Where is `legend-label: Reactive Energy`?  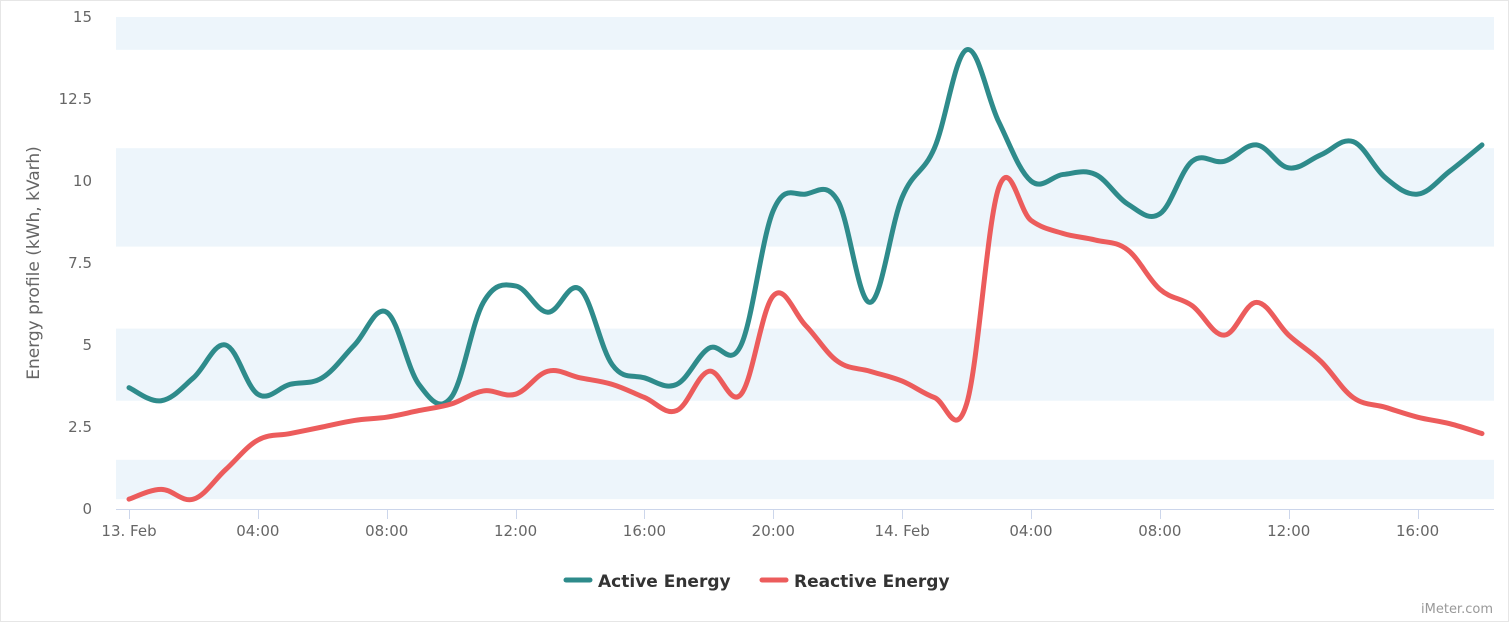
legend-label: Reactive Energy is located at coordinates (872, 582).